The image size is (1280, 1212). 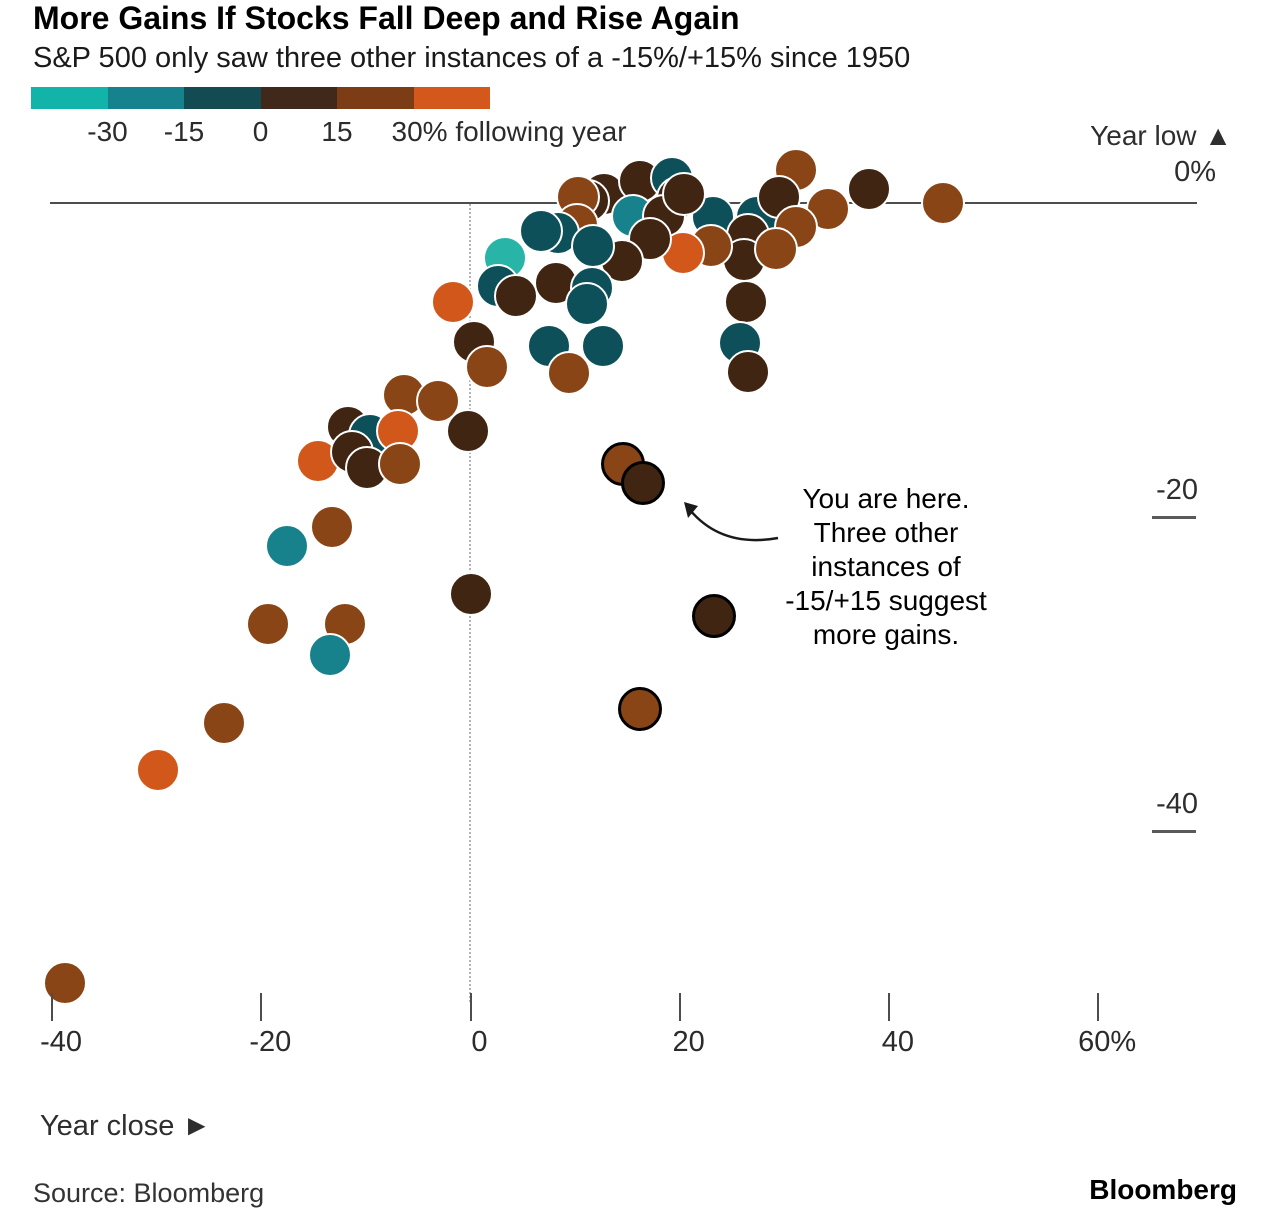 I want to click on x-axis-title: Year close ►, so click(x=126, y=1126).